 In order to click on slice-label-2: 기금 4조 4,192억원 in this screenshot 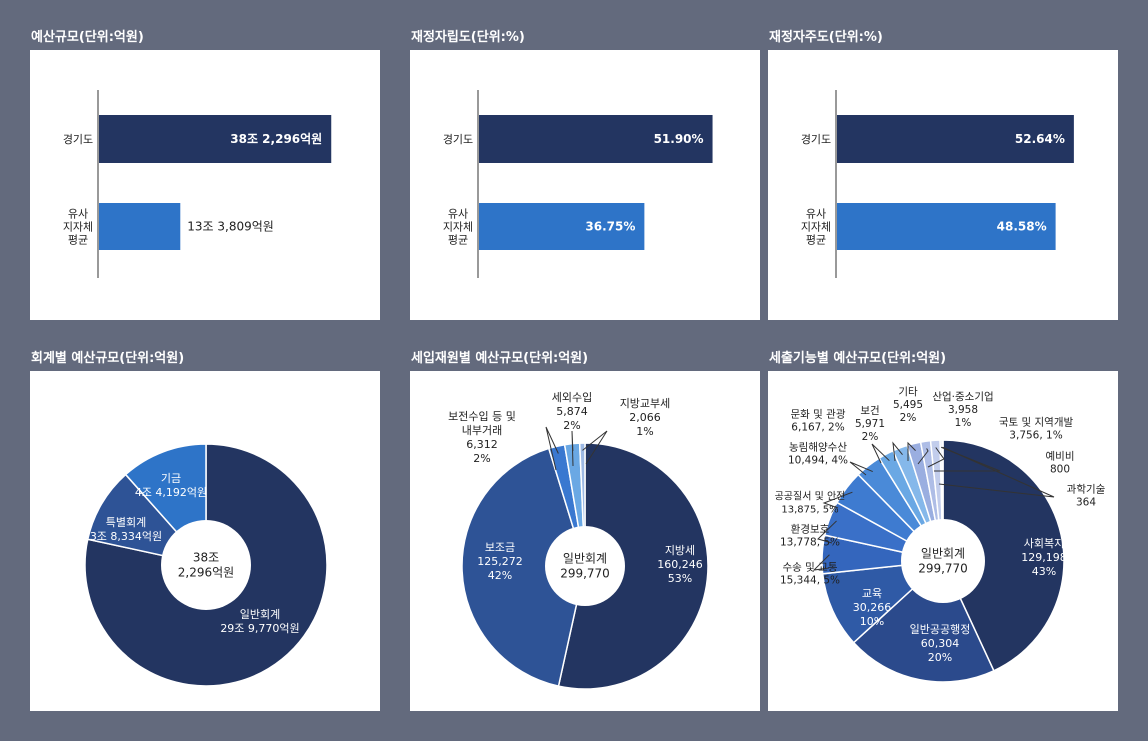, I will do `click(171, 485)`.